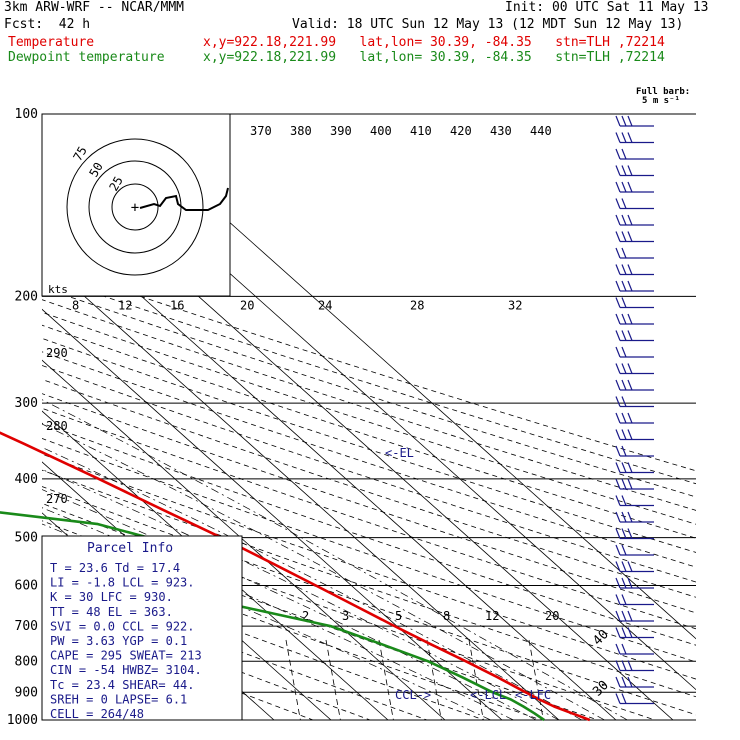 The height and width of the screenshot is (740, 740). What do you see at coordinates (325, 305) in the screenshot?
I see `theta-w-label: 24` at bounding box center [325, 305].